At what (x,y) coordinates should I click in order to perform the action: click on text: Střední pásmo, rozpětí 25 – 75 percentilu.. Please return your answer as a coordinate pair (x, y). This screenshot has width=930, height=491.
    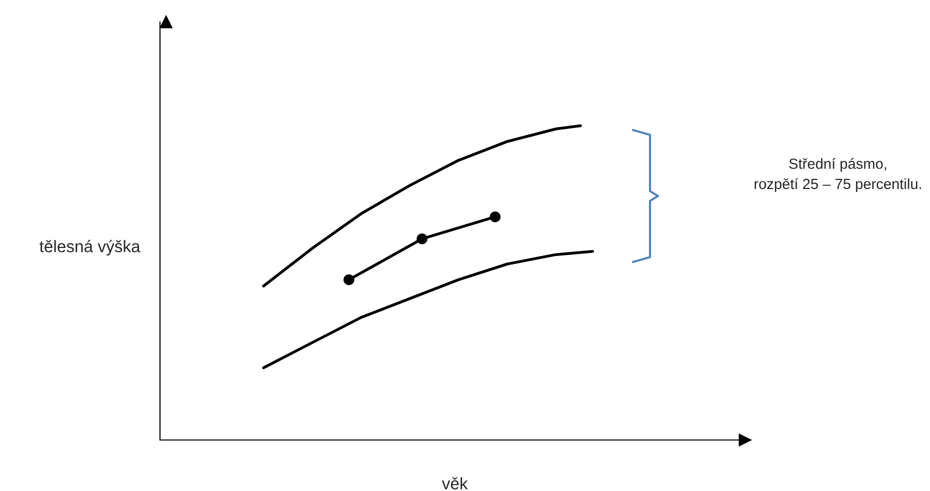
    Looking at the image, I should click on (837, 175).